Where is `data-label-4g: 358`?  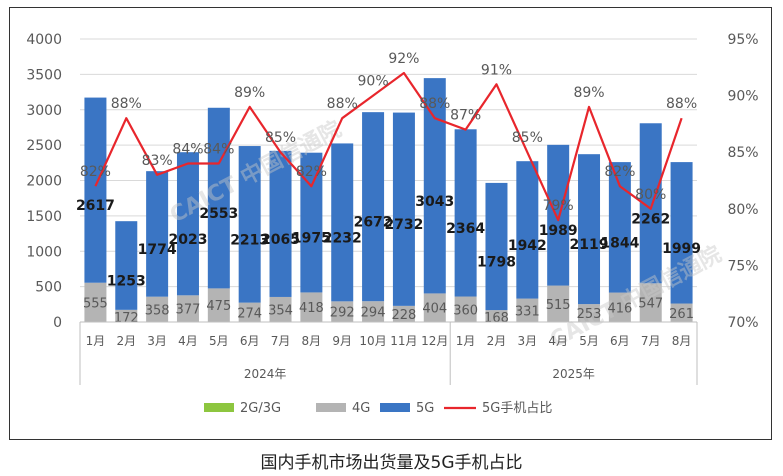
data-label-4g: 358 is located at coordinates (157, 310).